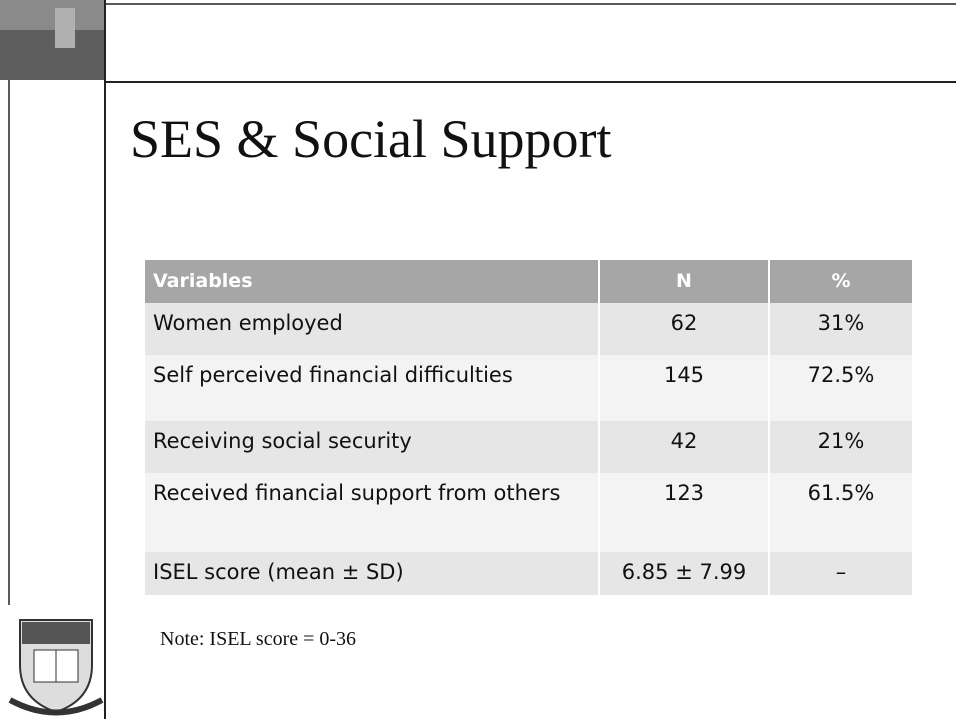  I want to click on table-cell: 62, so click(684, 329).